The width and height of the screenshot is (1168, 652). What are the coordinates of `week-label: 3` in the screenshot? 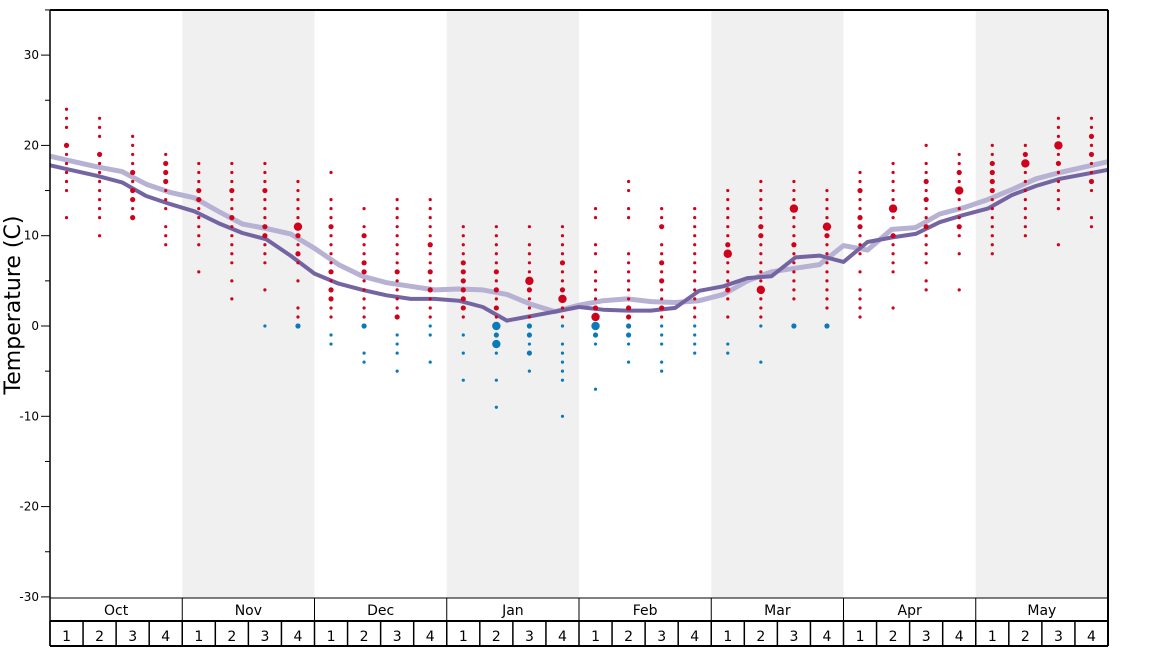 It's located at (264, 637).